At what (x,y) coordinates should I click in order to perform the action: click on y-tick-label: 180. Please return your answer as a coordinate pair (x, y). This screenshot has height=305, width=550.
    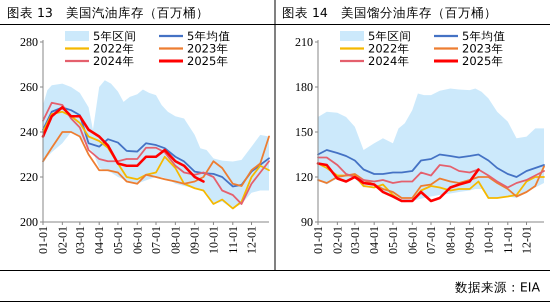
    Looking at the image, I should click on (304, 87).